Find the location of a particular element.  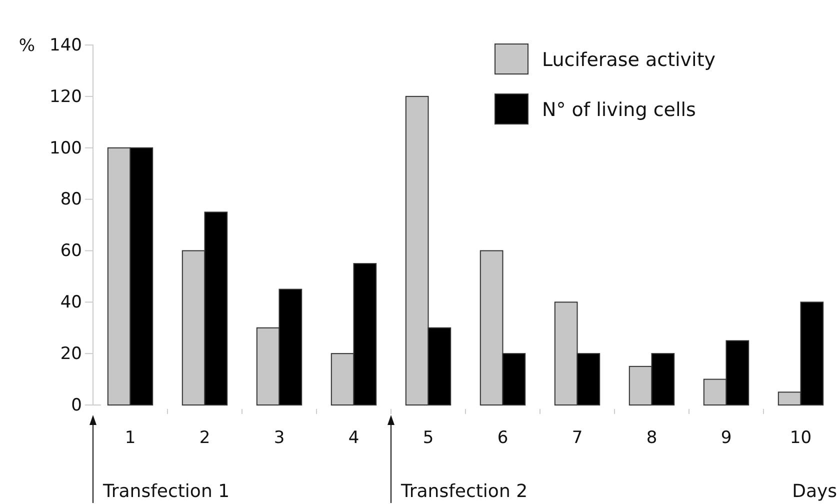

x-tick-label: 10 is located at coordinates (801, 438).